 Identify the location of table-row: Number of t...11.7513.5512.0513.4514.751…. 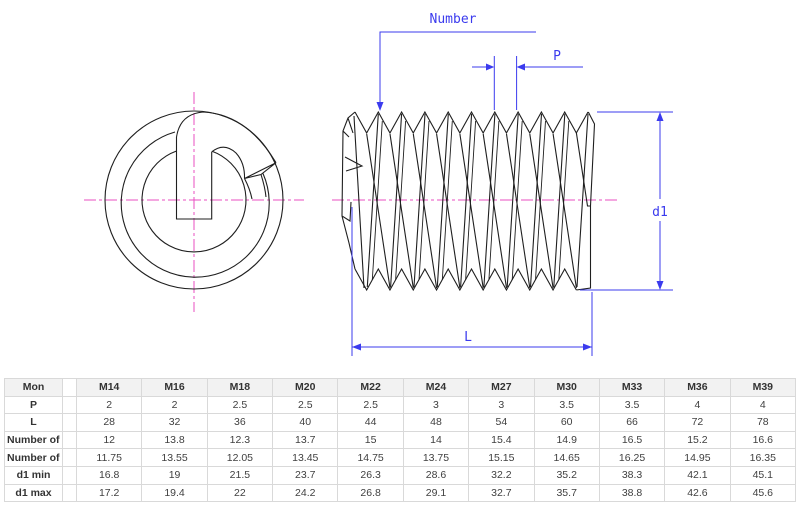
(400, 457).